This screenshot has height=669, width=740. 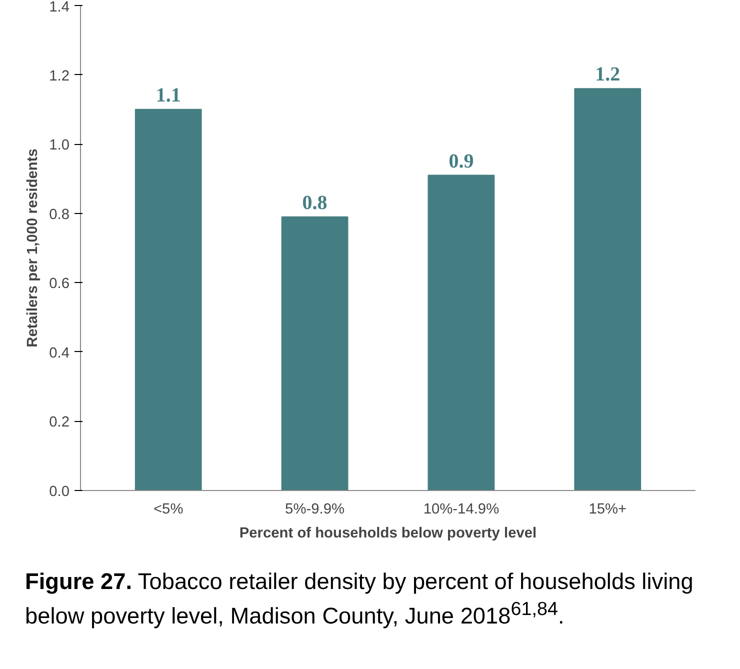 I want to click on x-tick-label: 15%+, so click(x=607, y=510).